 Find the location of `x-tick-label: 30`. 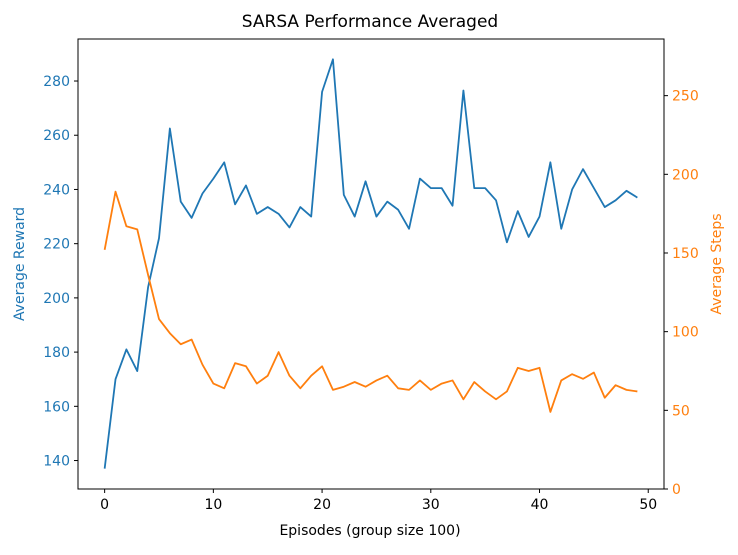

x-tick-label: 30 is located at coordinates (431, 505).